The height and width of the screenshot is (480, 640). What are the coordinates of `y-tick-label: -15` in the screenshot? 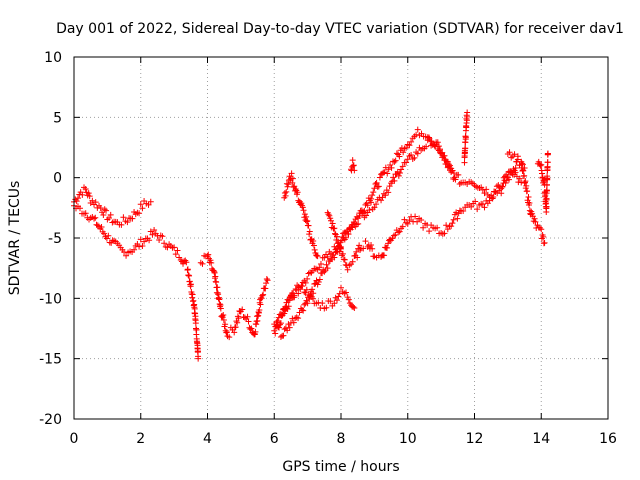 It's located at (50, 360).